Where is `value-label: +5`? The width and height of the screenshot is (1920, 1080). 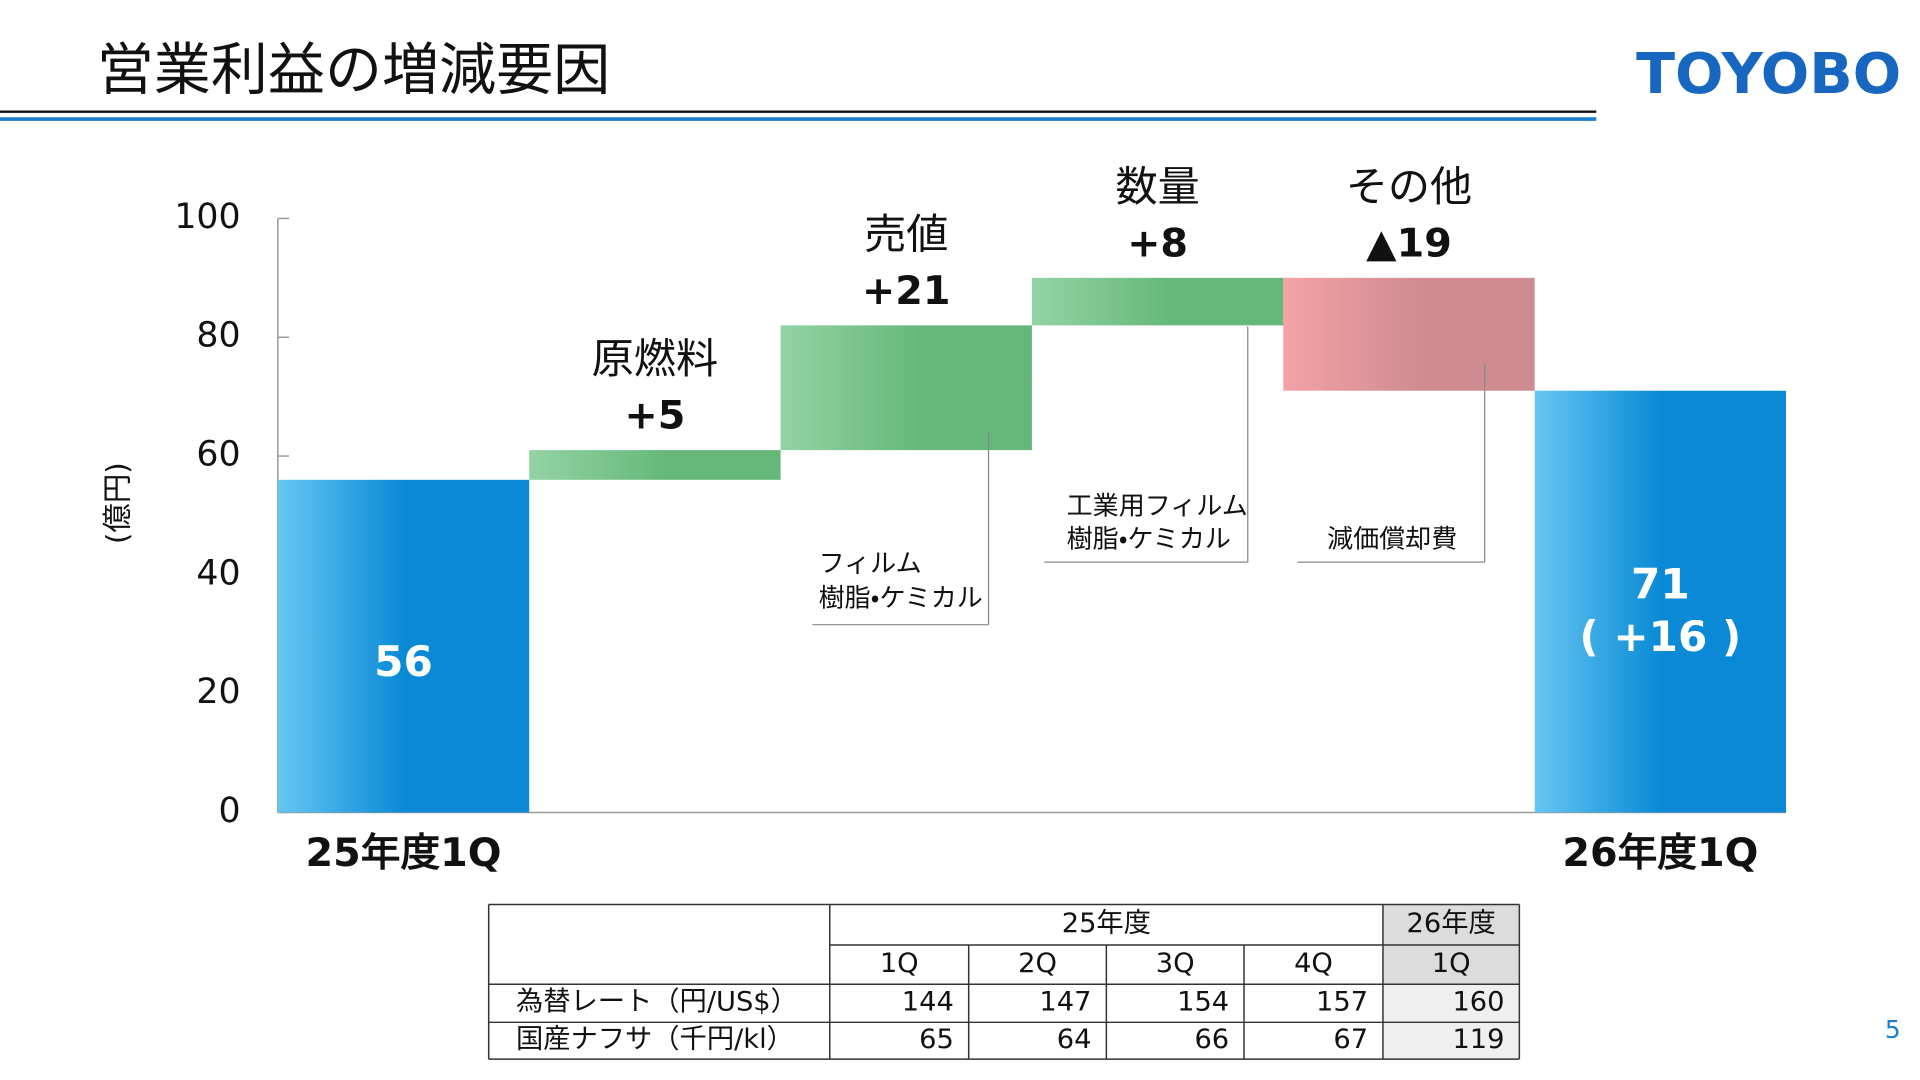 value-label: +5 is located at coordinates (654, 416).